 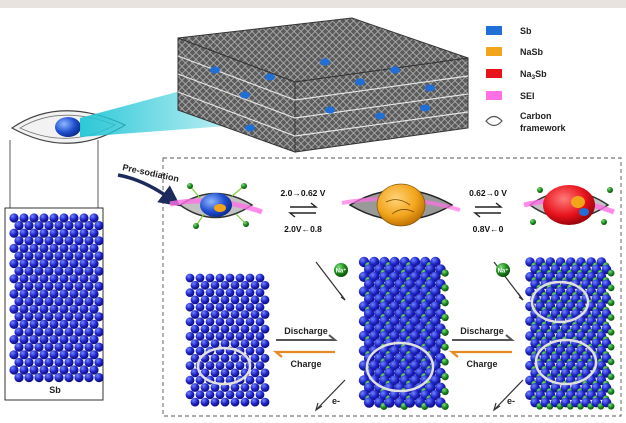 What do you see at coordinates (336, 401) in the screenshot?
I see `electron-label-1: e-` at bounding box center [336, 401].